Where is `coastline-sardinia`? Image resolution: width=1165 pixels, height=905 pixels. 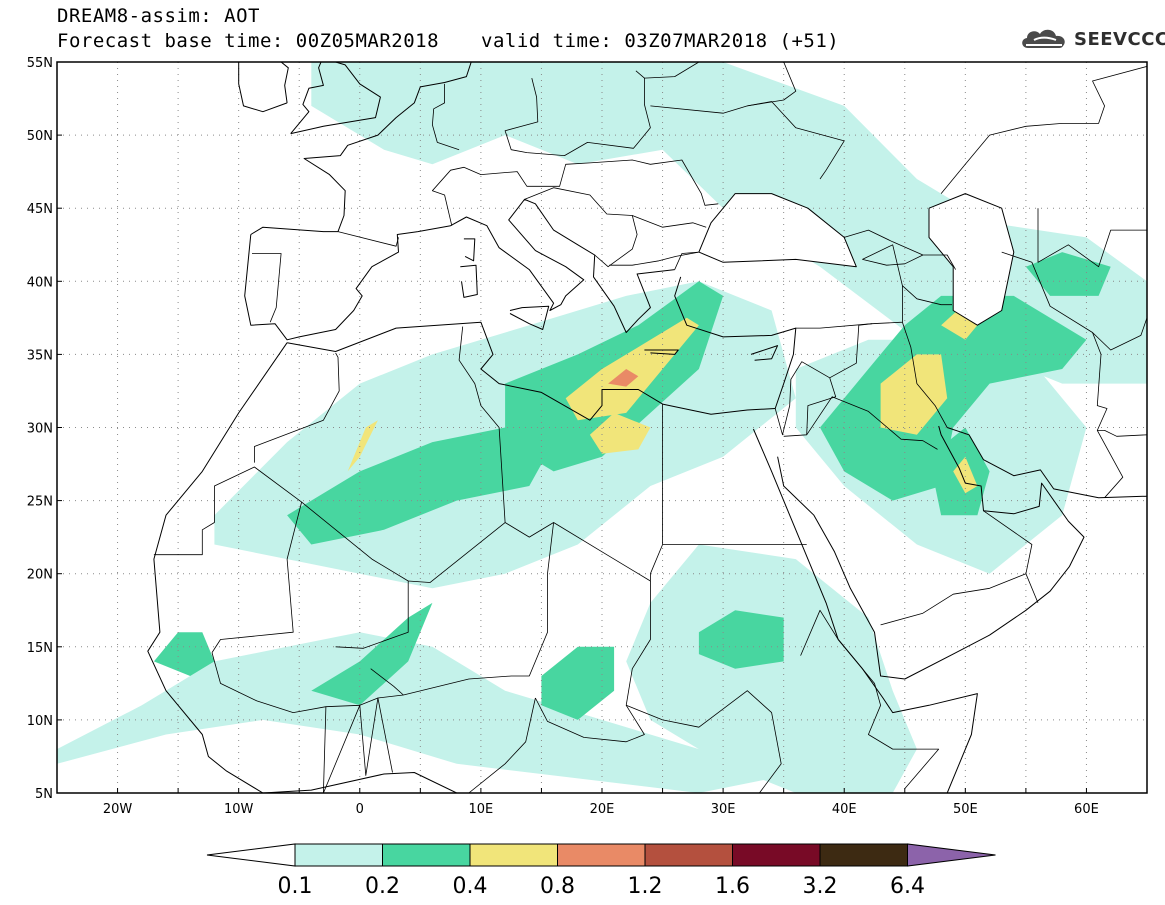 coastline-sardinia is located at coordinates (469, 281).